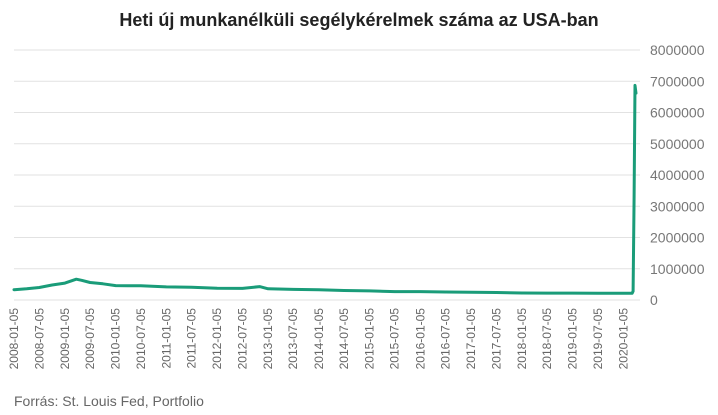 This screenshot has width=718, height=415. Describe the element at coordinates (623, 339) in the screenshot. I see `x-tick-label: 2020-01-05` at that location.